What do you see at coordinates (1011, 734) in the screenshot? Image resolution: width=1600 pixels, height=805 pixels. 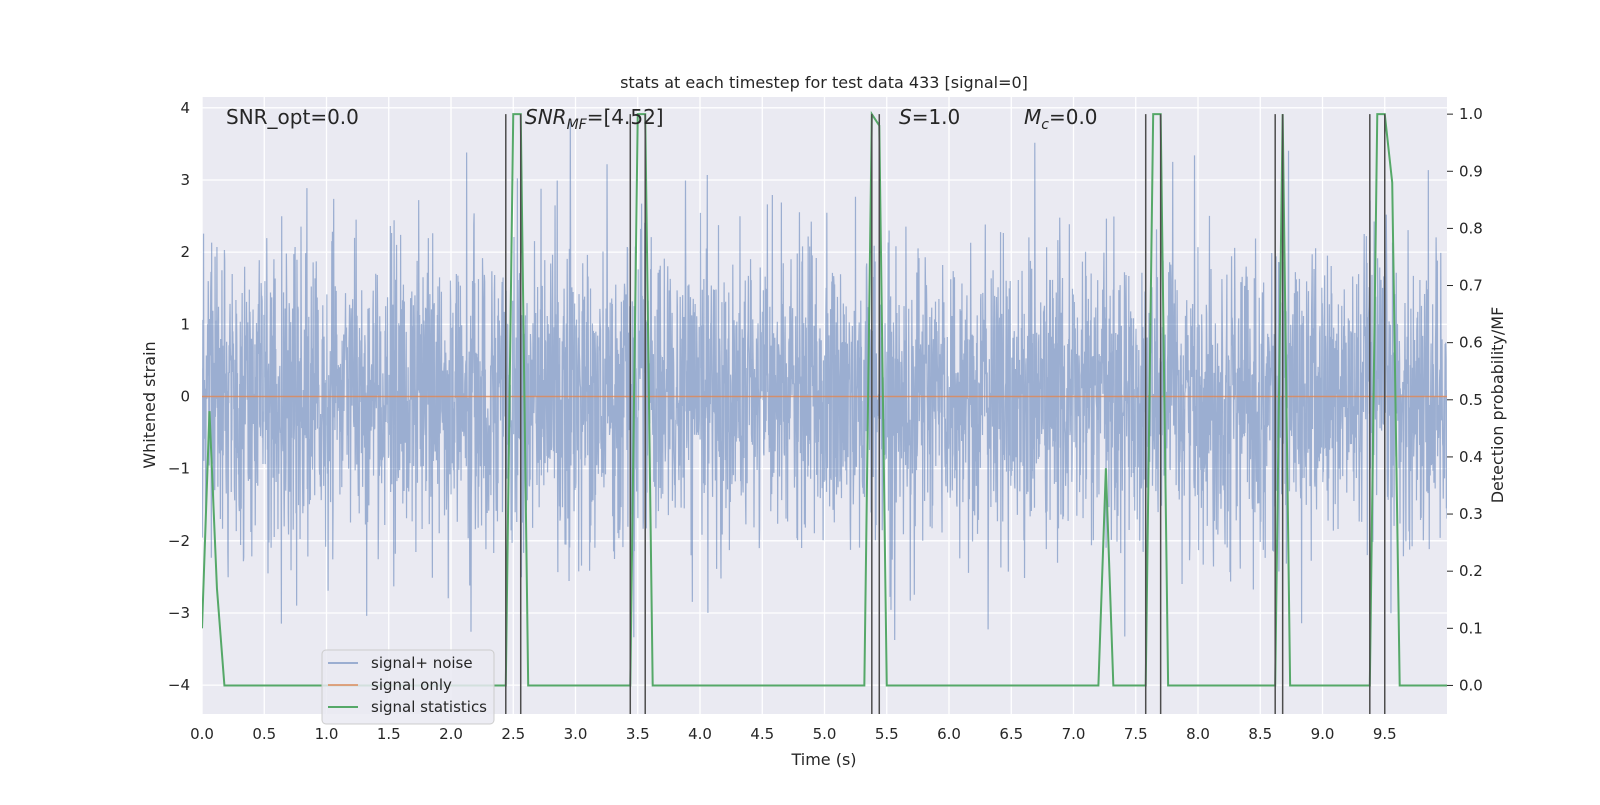 I see `x-tick-label: 6.5` at bounding box center [1011, 734].